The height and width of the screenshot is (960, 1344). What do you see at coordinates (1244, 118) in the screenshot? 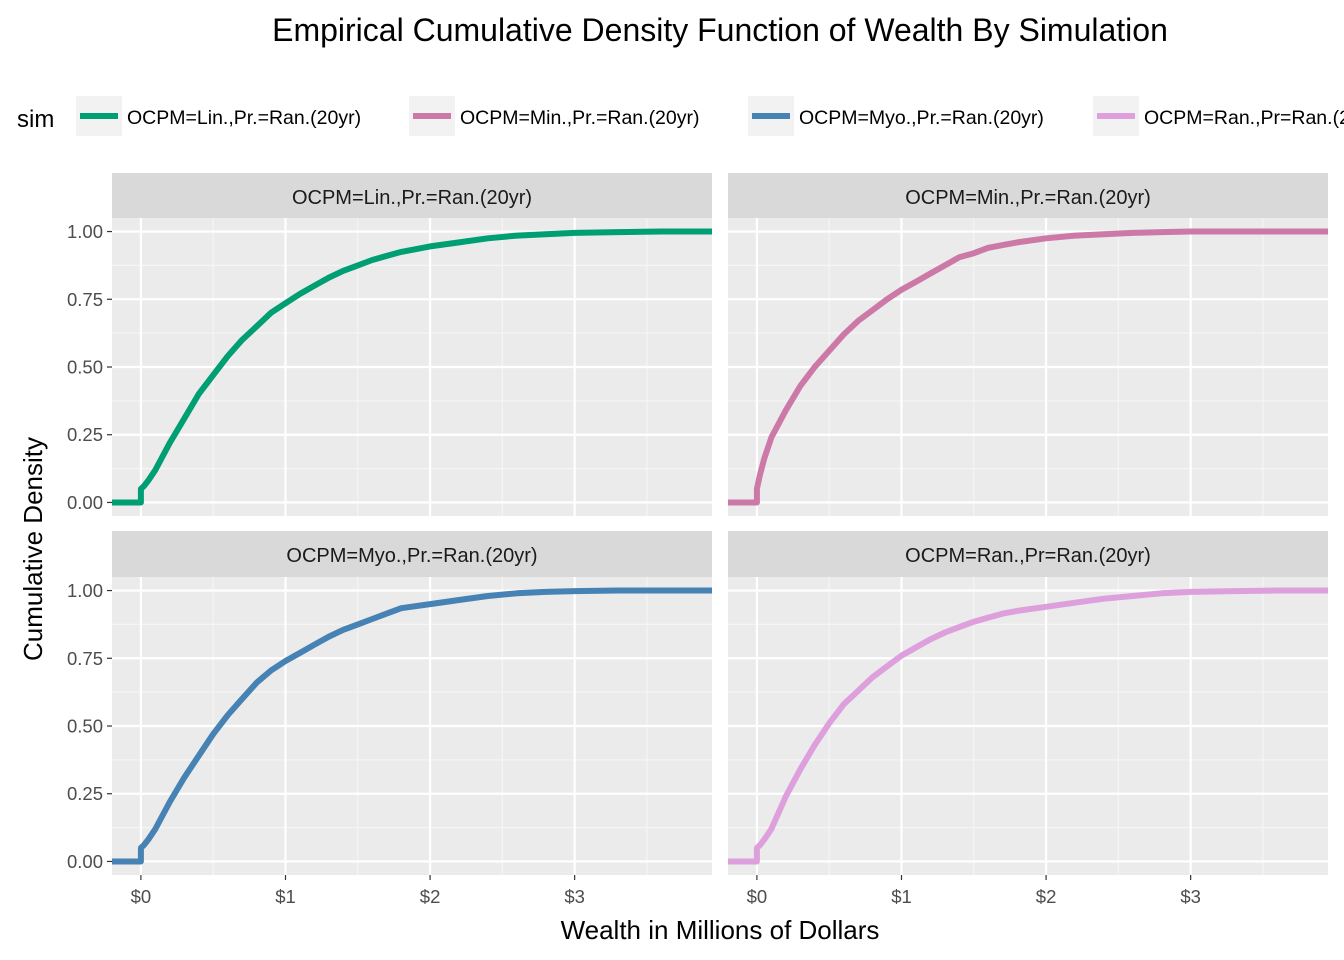
I see `legend-label-4: OCPM=Ran.,Pr=Ran.(20yr)` at bounding box center [1244, 118].